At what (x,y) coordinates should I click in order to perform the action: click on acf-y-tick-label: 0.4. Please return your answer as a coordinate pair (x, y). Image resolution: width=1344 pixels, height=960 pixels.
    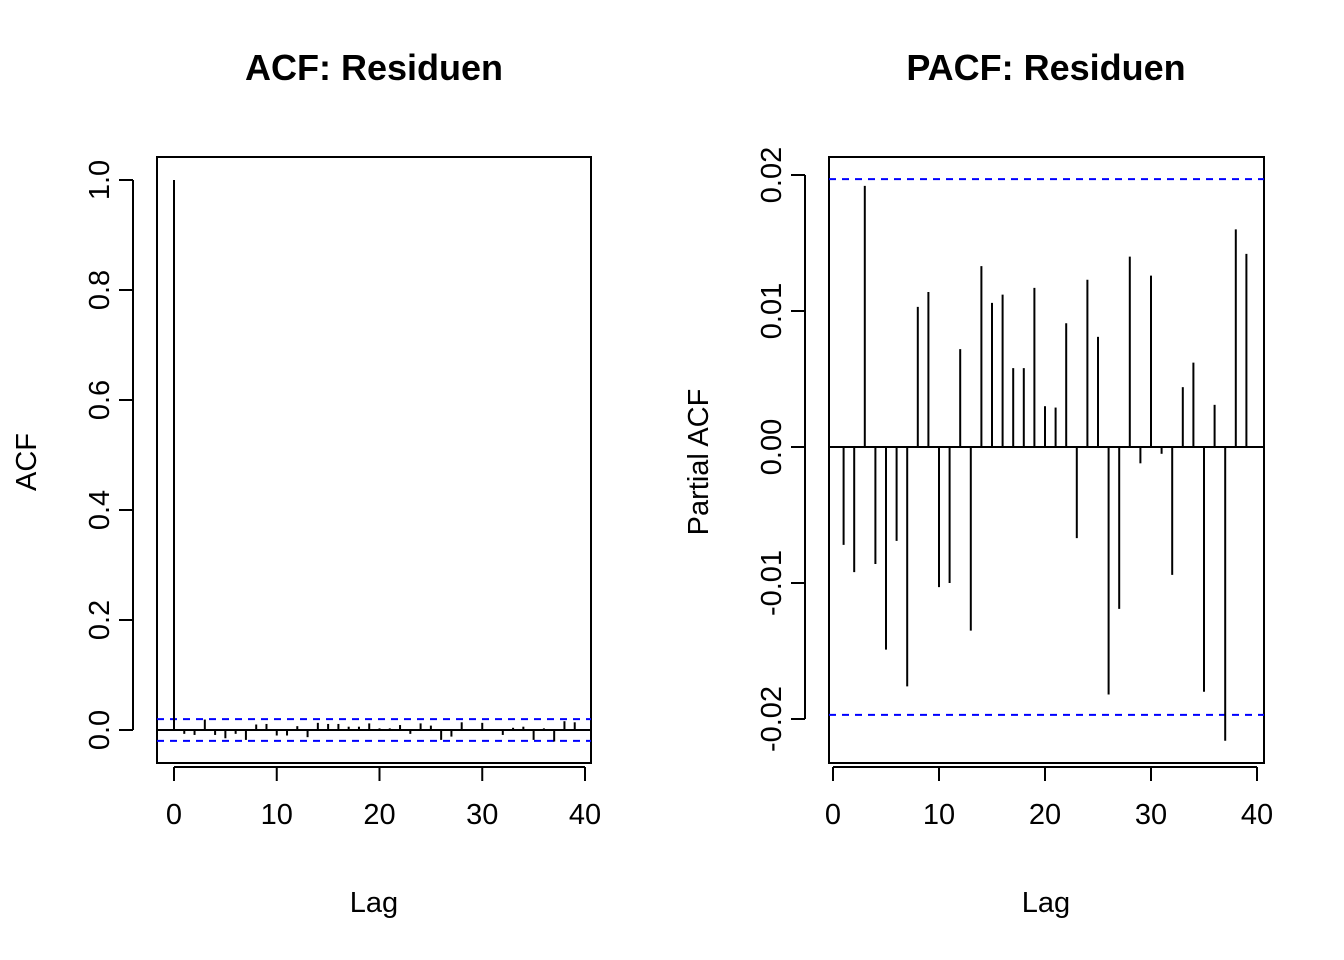
    Looking at the image, I should click on (100, 510).